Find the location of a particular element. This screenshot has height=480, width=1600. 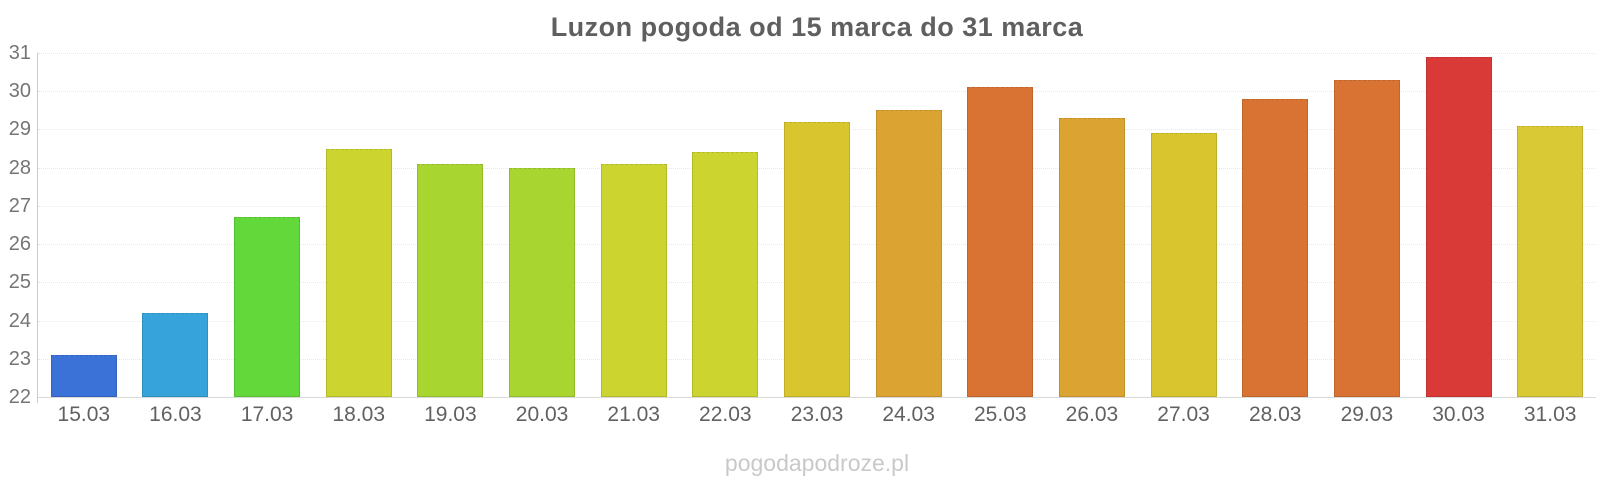

x-axis-baseline is located at coordinates (817, 397).